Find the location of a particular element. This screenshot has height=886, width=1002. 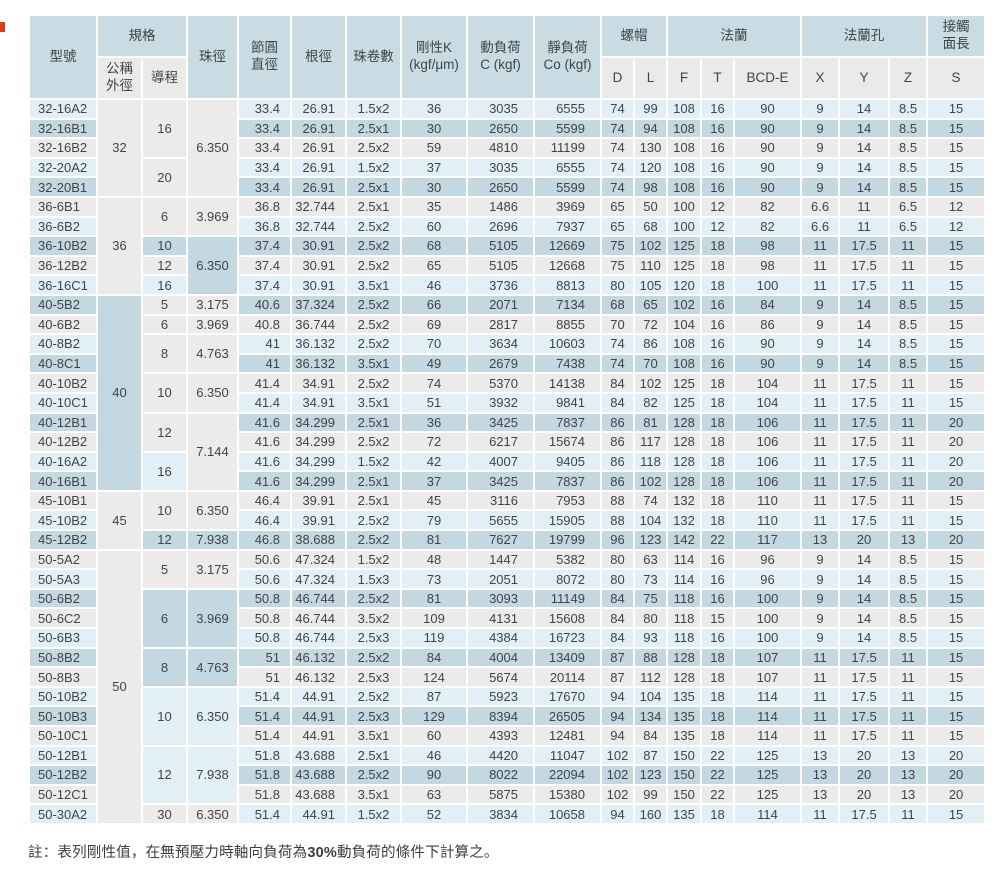

cell-model: 40-5B2 is located at coordinates (63, 304).